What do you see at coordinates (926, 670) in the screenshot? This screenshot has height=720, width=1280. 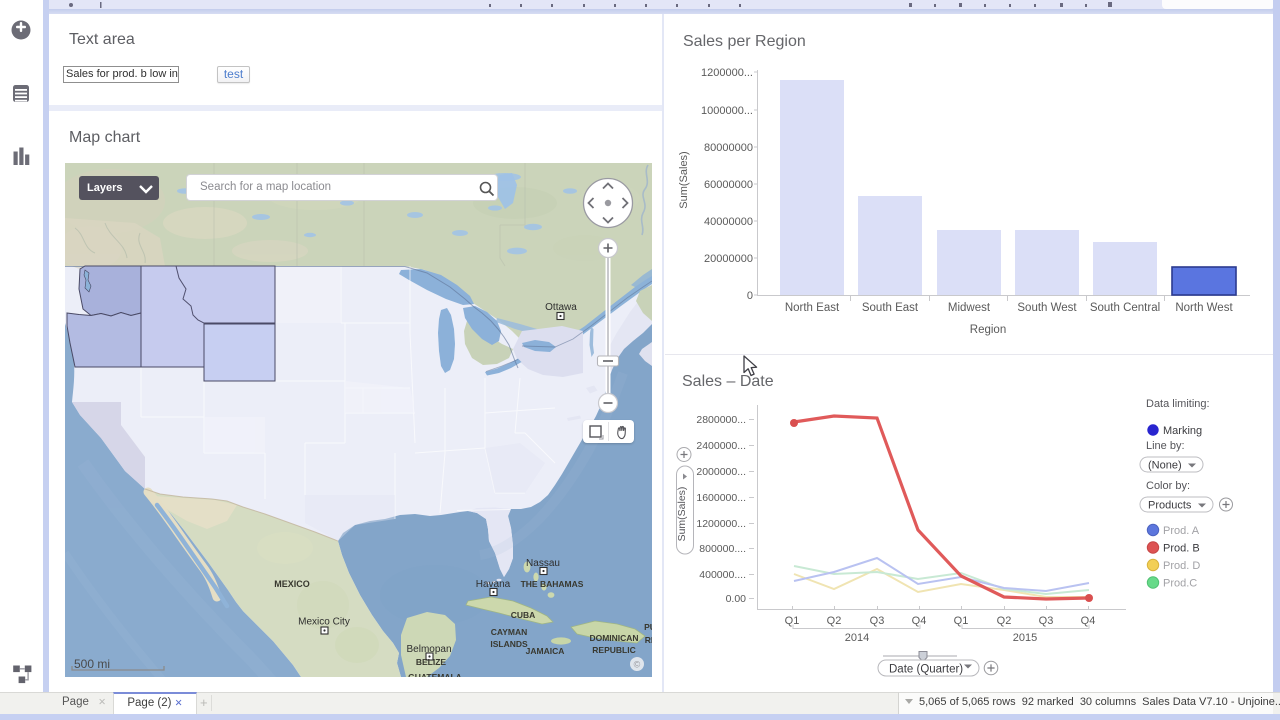 I see `svg-text: Date (Quarter)` at bounding box center [926, 670].